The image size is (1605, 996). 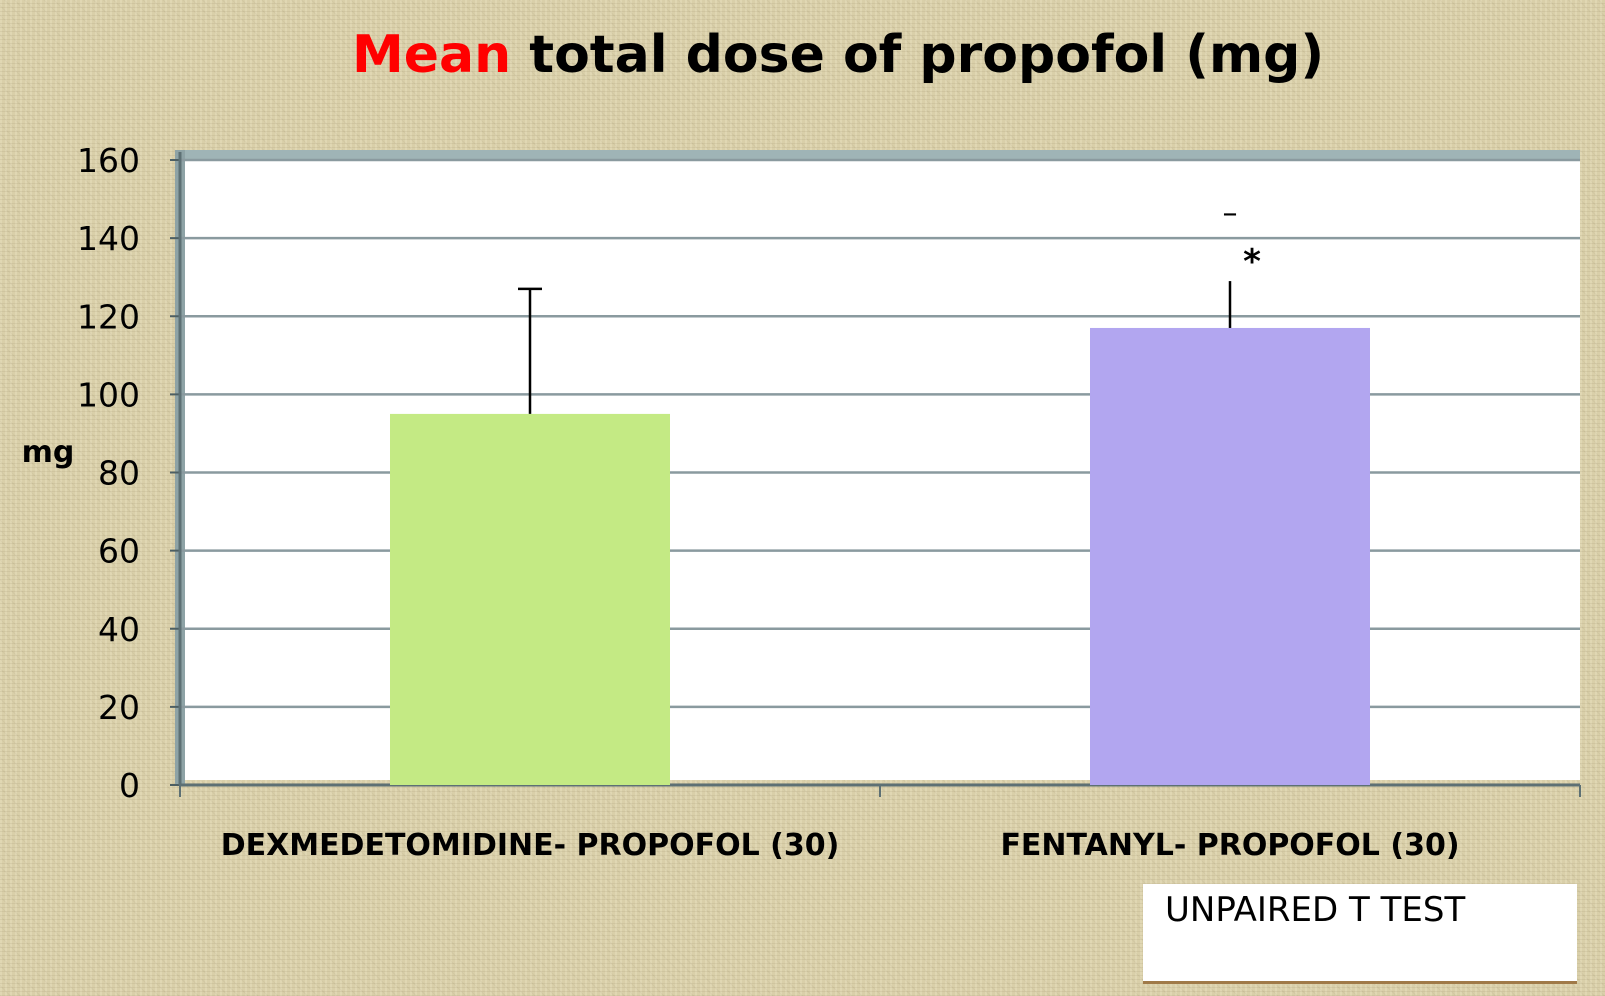 I want to click on chart-title-rest: total dose of propofol (mg), so click(x=917, y=55).